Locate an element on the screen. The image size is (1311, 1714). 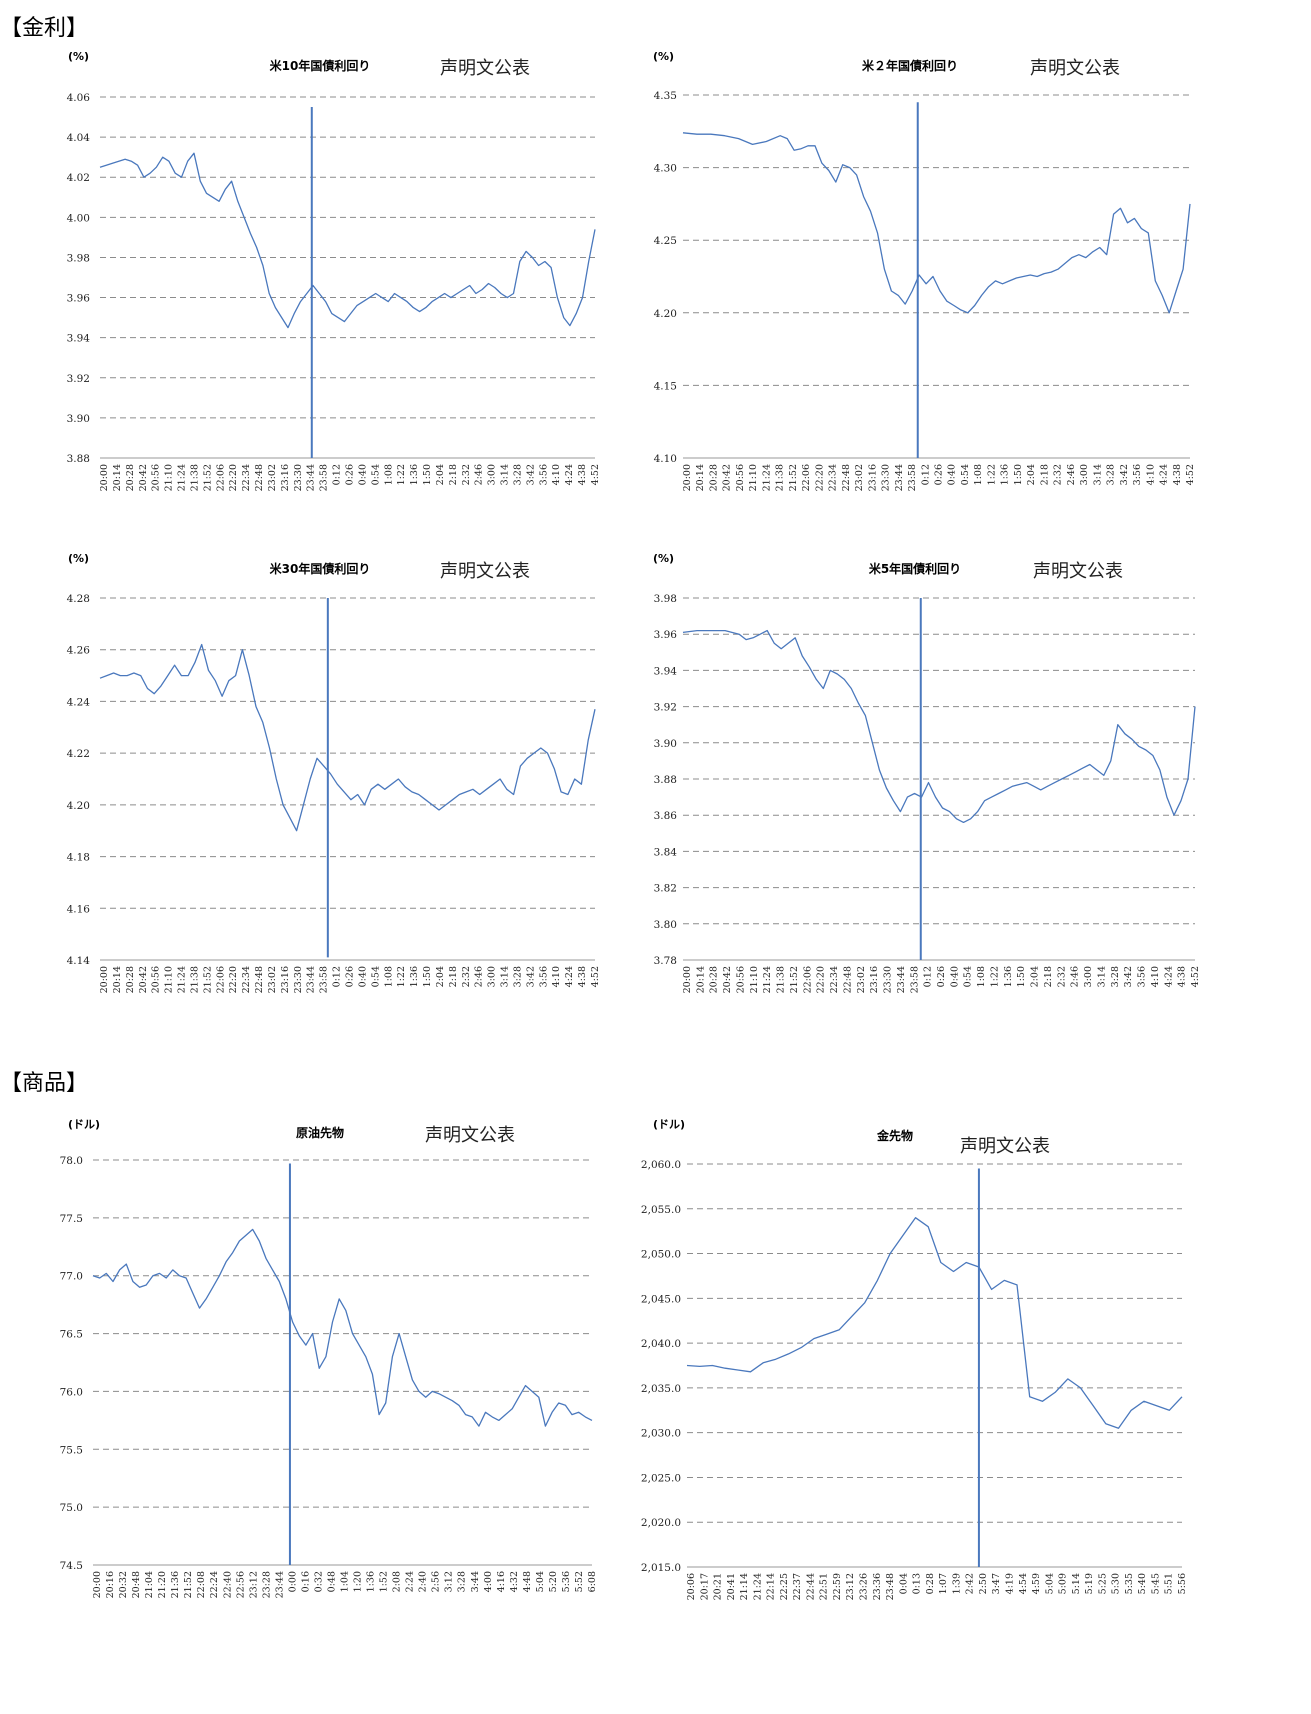
chart-1-x-tick-label: 3:42 is located at coordinates (1124, 474).